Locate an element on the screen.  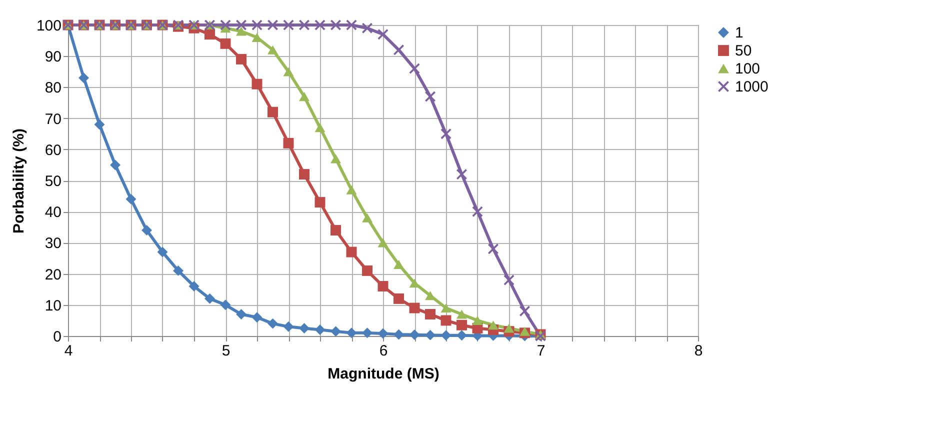
y-tick-label: 70 is located at coordinates (53, 119).